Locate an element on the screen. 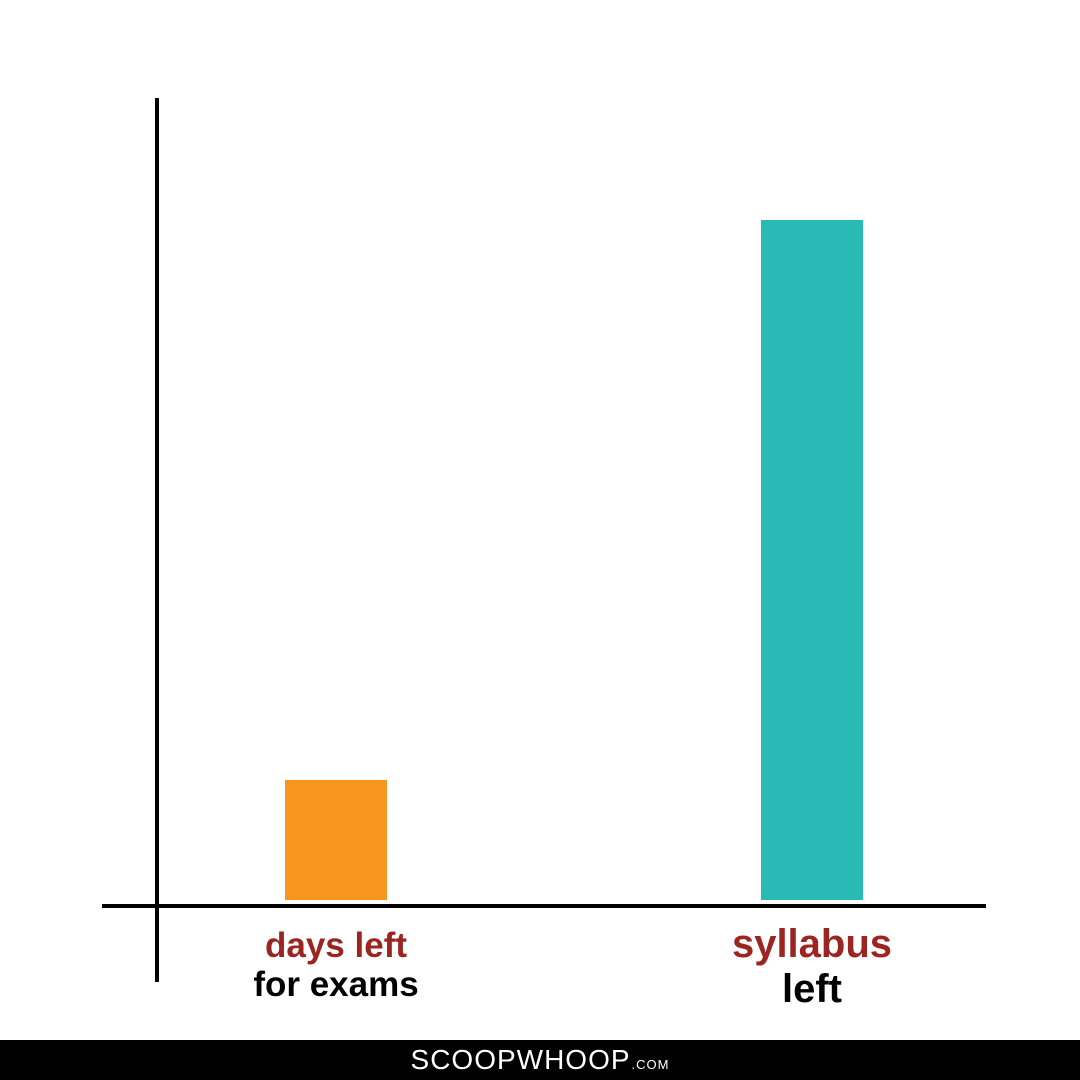 Image resolution: width=1080 pixels, height=1080 pixels. category-label-line-2: left is located at coordinates (812, 988).